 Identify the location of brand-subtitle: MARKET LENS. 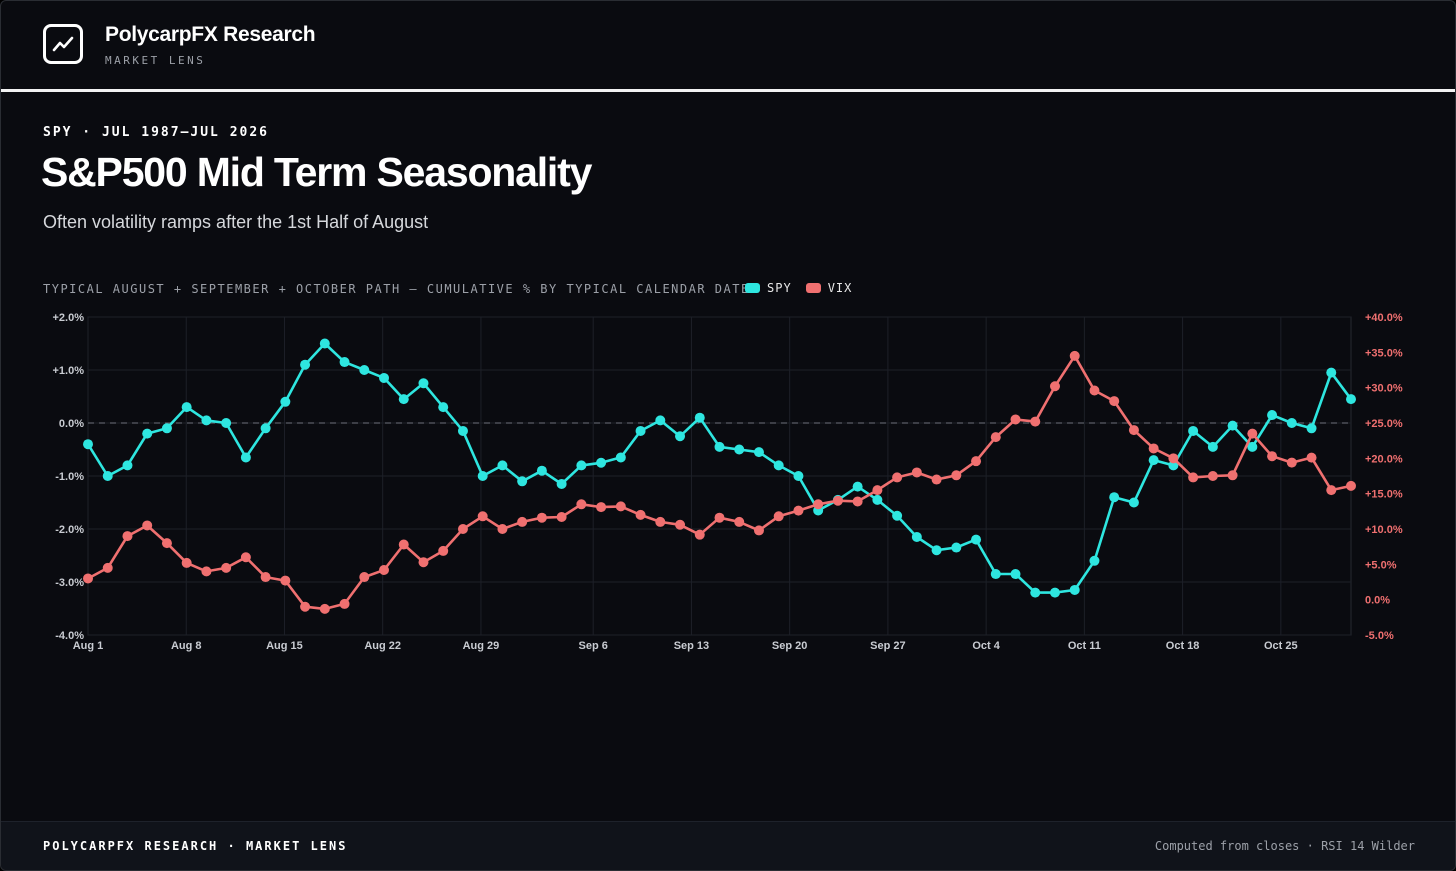
(155, 60).